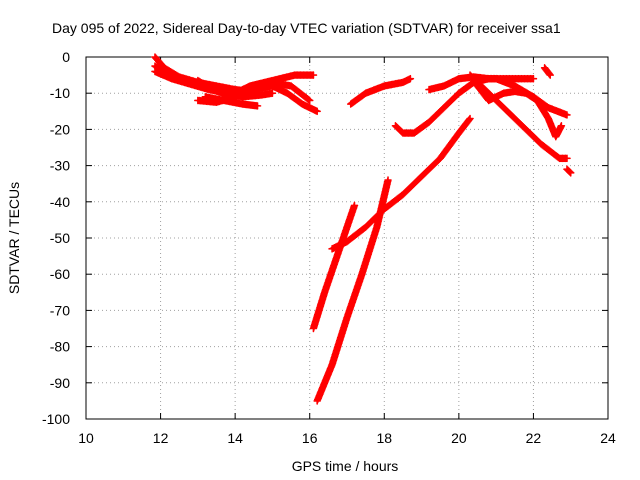  I want to click on x-tick-label: 16, so click(310, 438).